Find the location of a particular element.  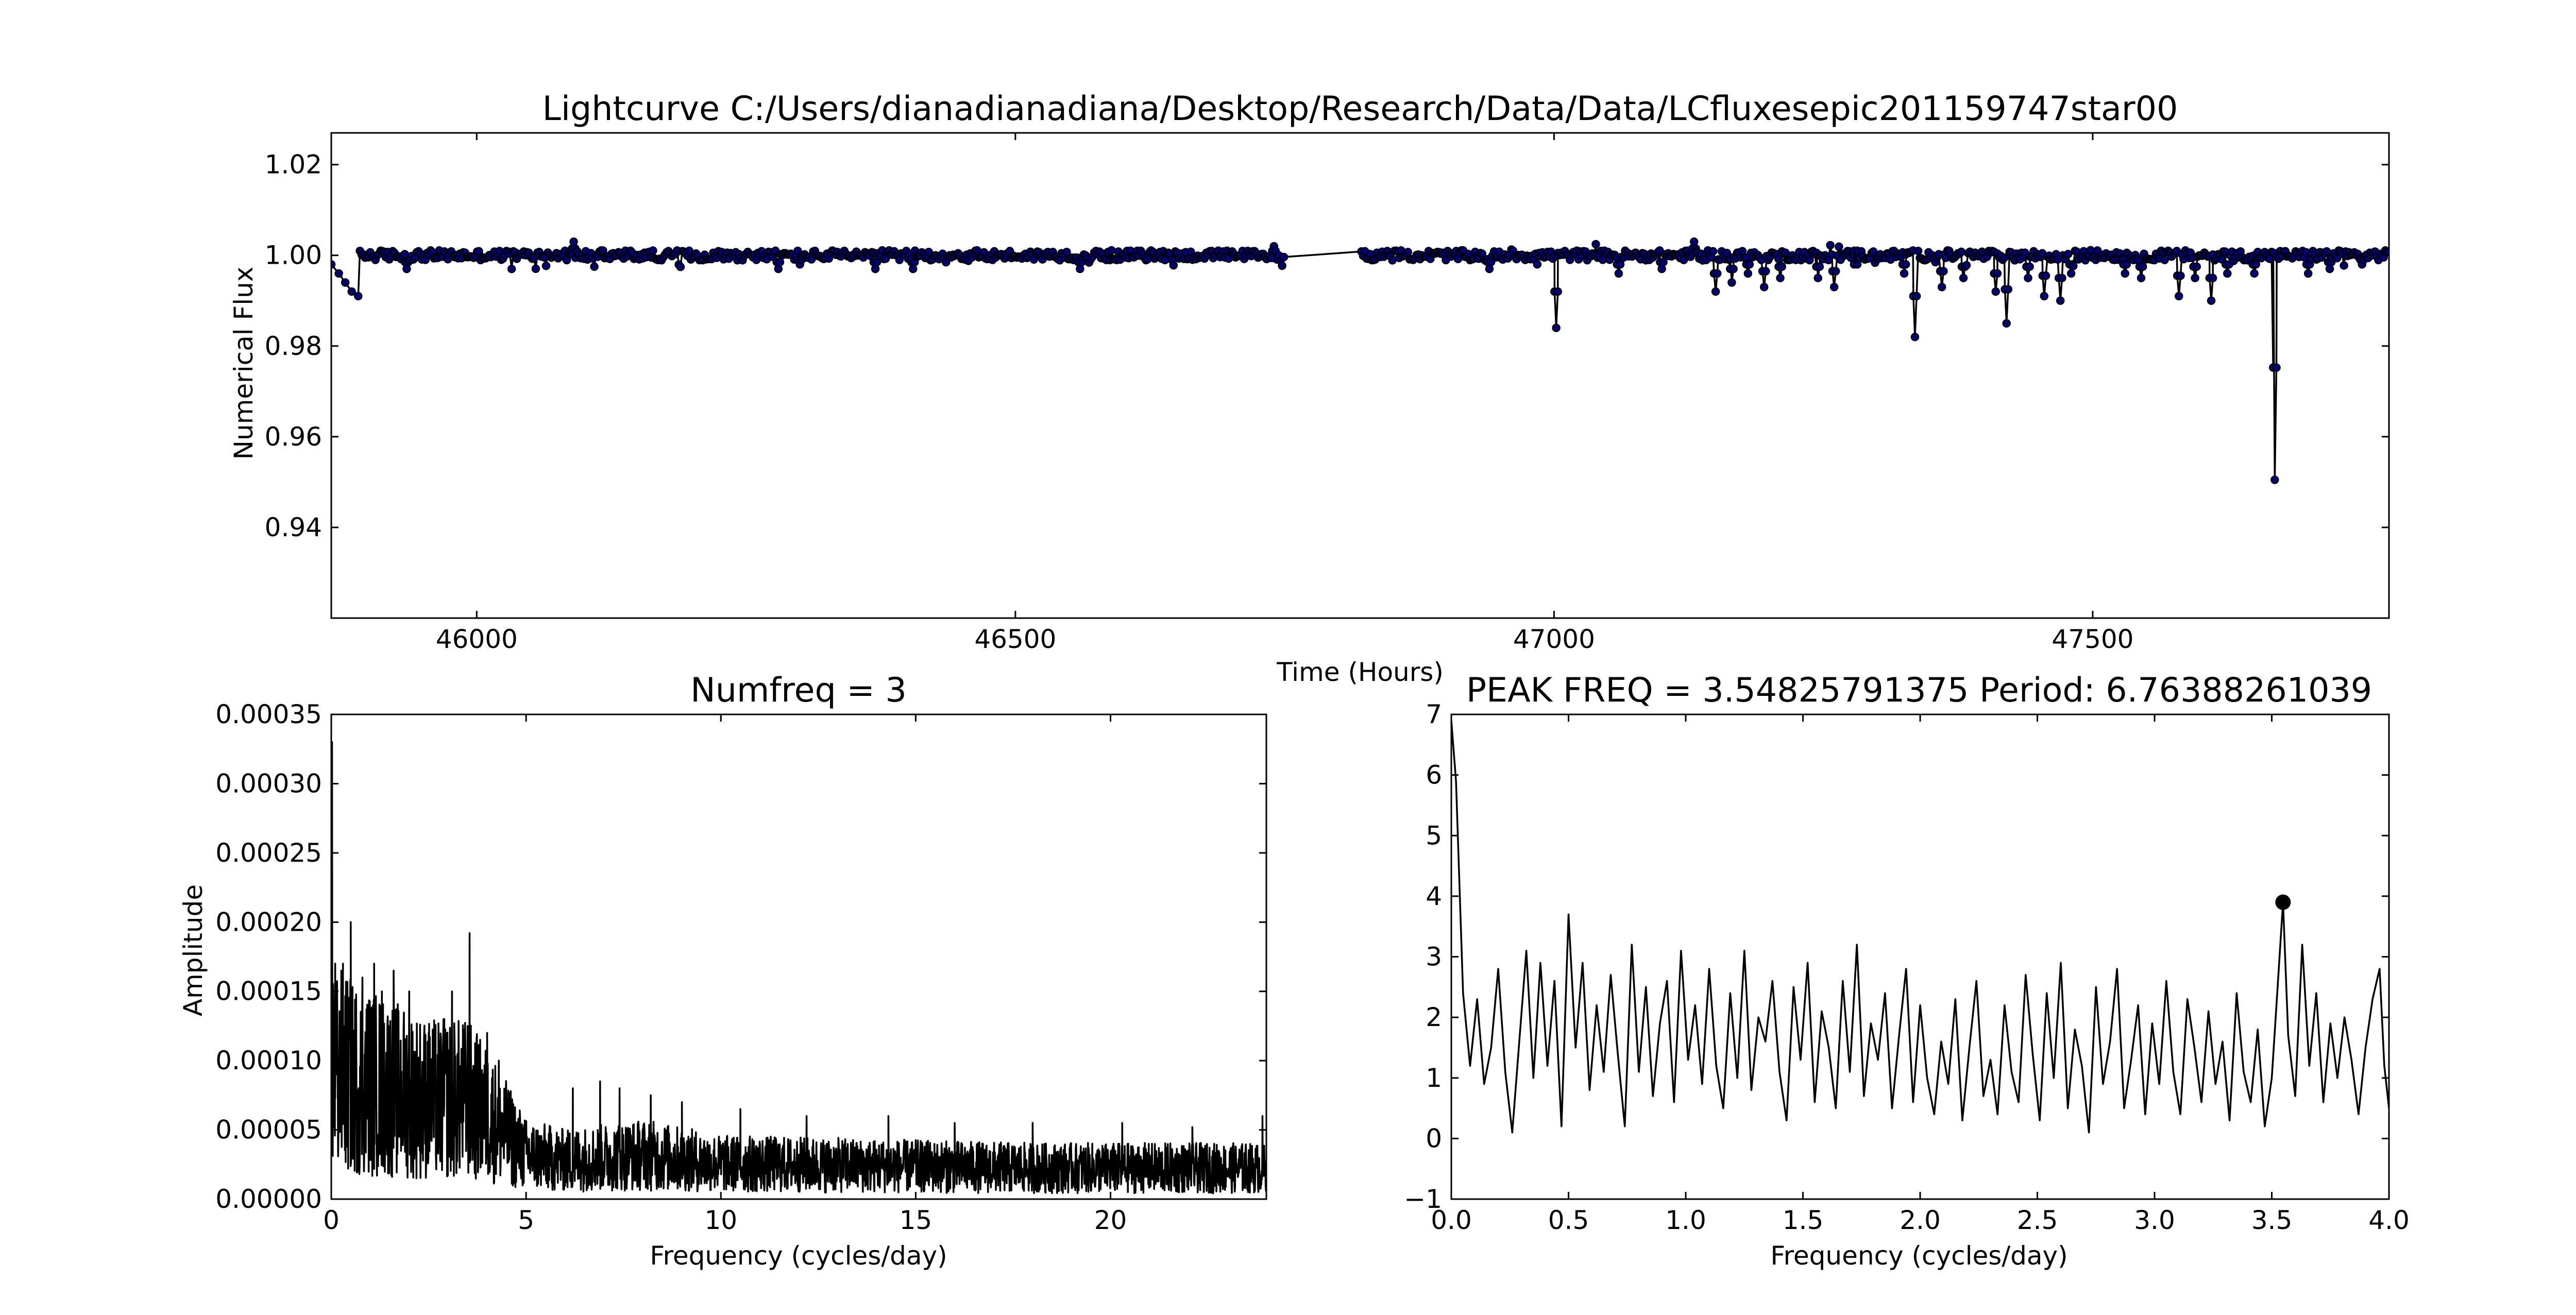

peak-frequency-y-tick-label: 7 is located at coordinates (1434, 714).